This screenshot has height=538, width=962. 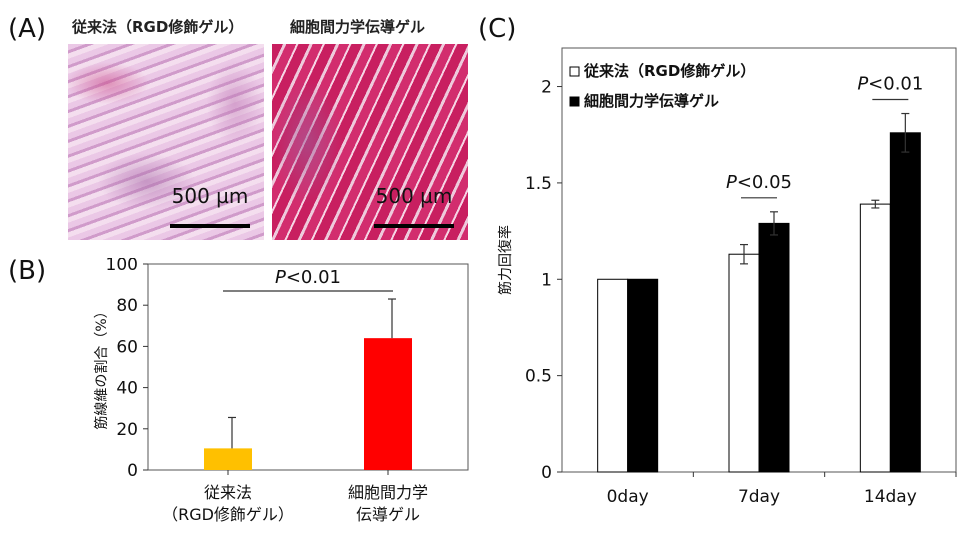 What do you see at coordinates (388, 492) in the screenshot?
I see `x-tick-label-b: 細胞間力学` at bounding box center [388, 492].